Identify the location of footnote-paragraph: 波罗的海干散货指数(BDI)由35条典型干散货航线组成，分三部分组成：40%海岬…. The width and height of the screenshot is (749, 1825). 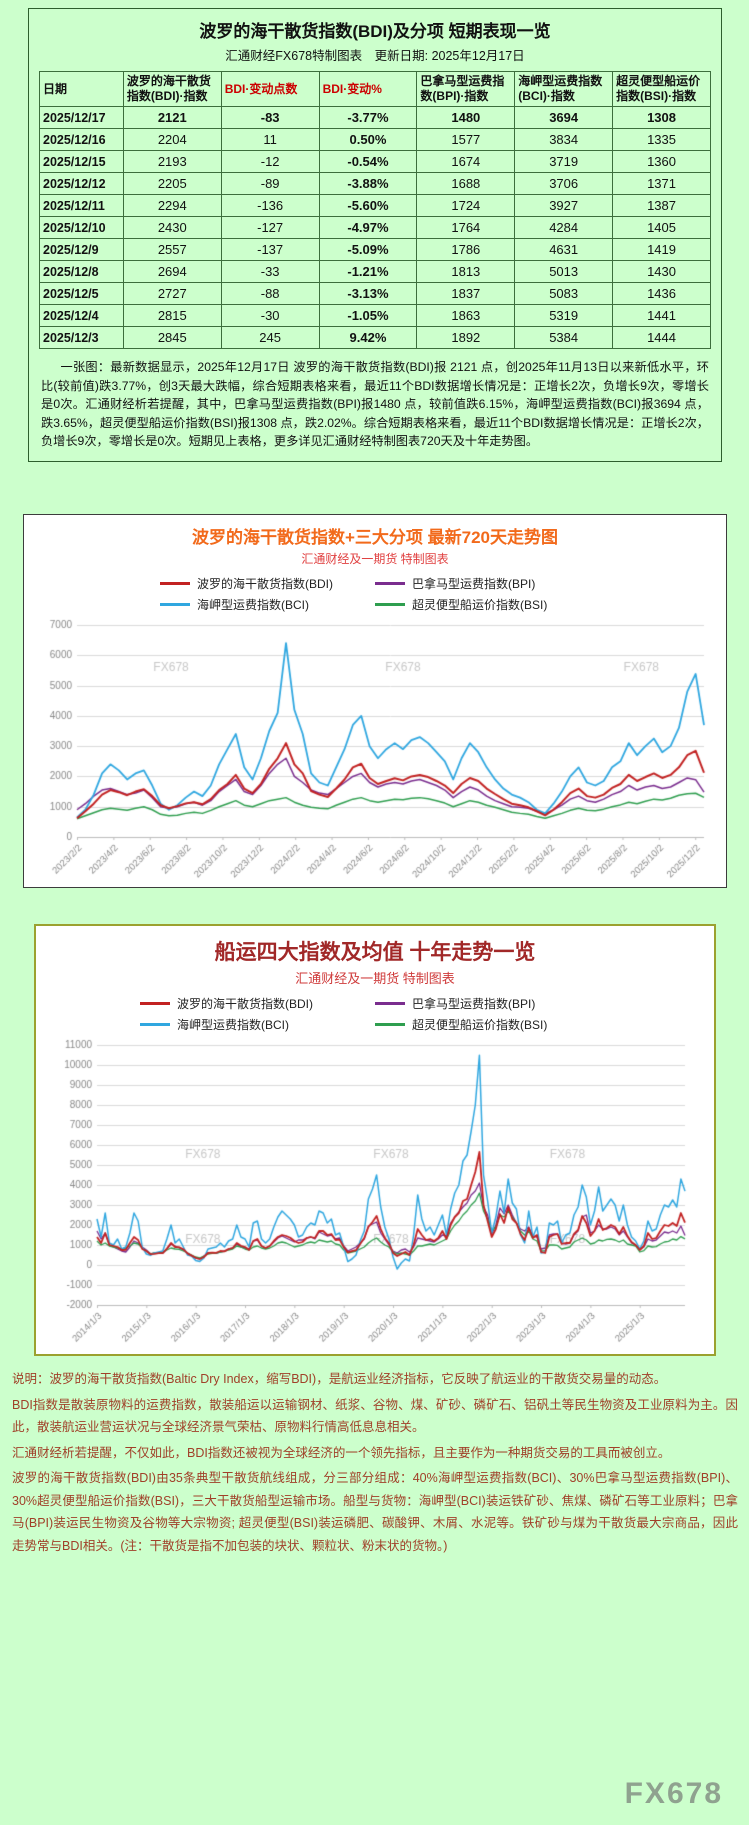
(375, 1512).